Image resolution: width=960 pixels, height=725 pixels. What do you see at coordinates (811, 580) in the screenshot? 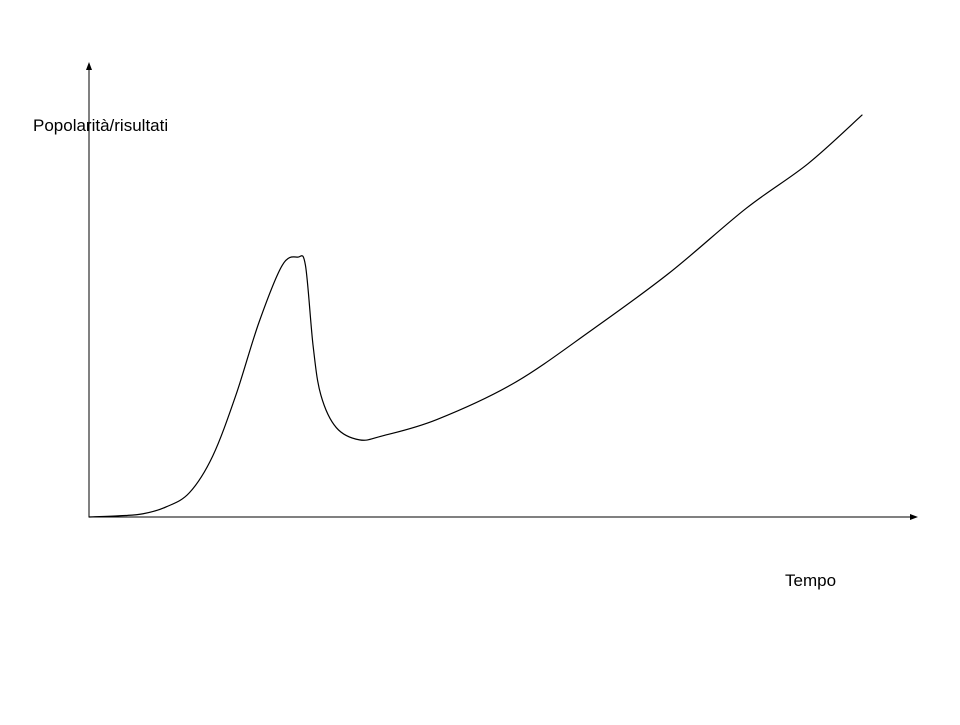
I see `x-axis-label: Tempo` at bounding box center [811, 580].